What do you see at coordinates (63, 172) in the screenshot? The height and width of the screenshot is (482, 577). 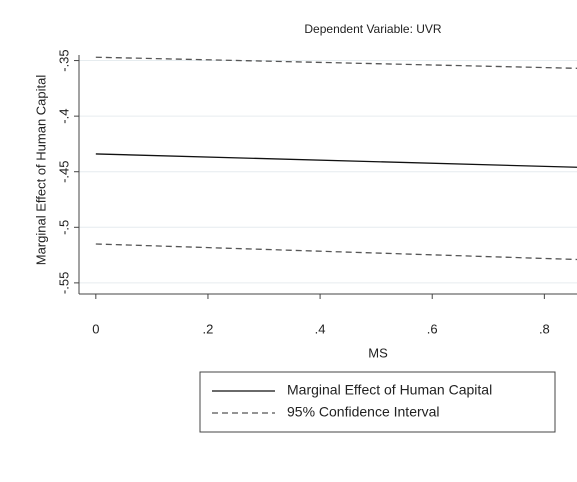 I see `y-tick-label: -.45` at bounding box center [63, 172].